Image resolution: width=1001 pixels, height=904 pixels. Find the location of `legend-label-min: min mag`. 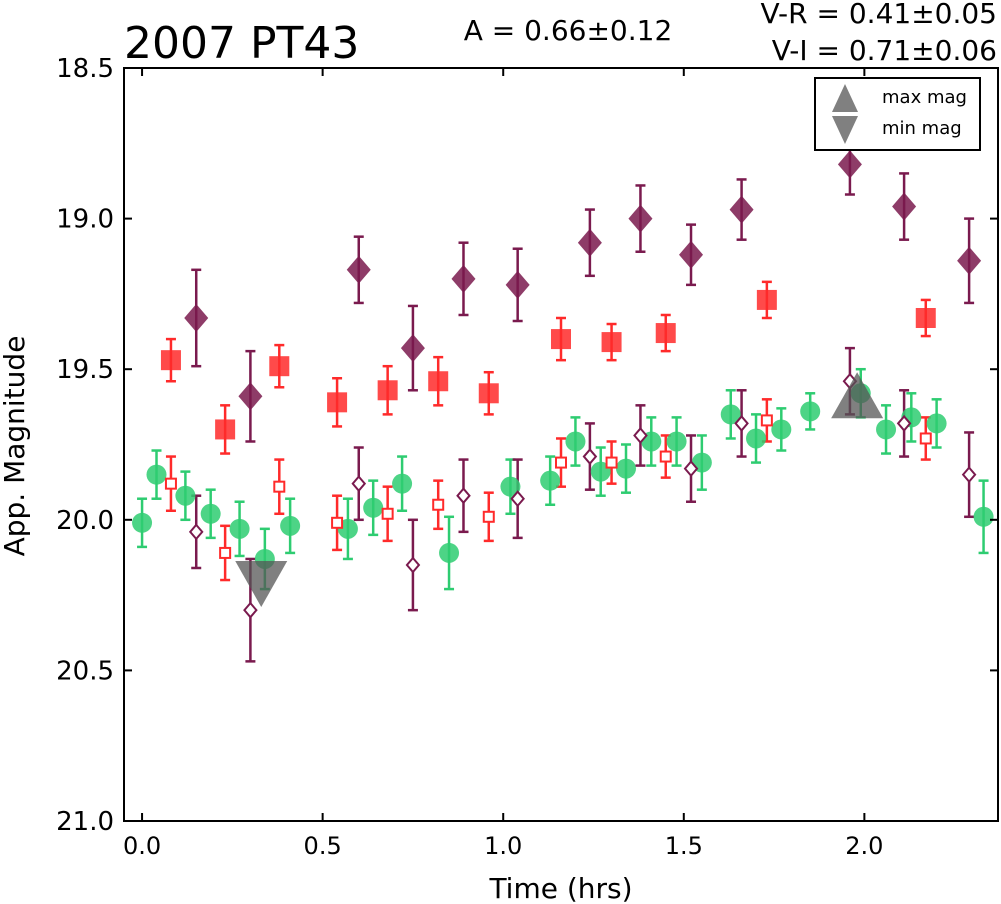

legend-label-min: min mag is located at coordinates (922, 128).